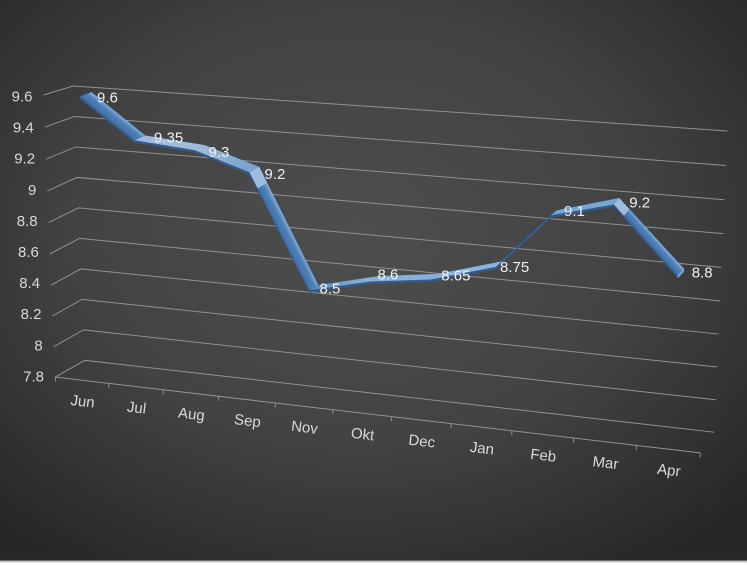 The image size is (747, 565). Describe the element at coordinates (136, 408) in the screenshot. I see `svg-text: Jul` at that location.